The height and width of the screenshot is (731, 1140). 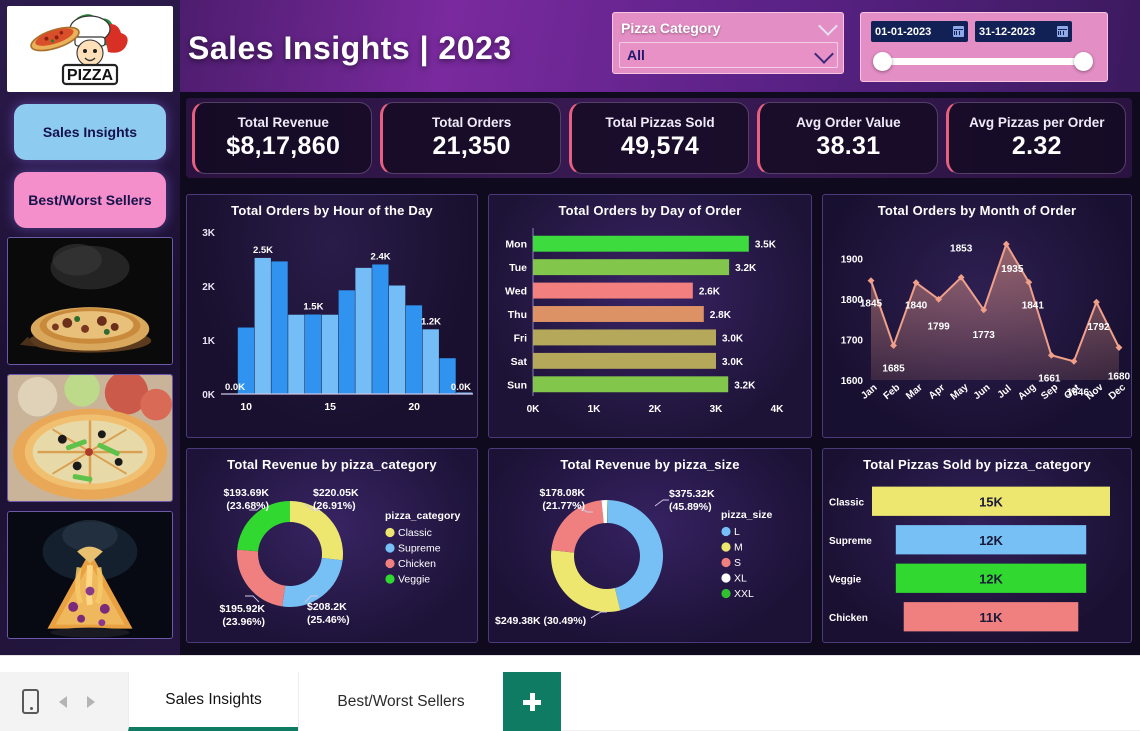 What do you see at coordinates (728, 55) in the screenshot?
I see `slicer-dropdown: All` at bounding box center [728, 55].